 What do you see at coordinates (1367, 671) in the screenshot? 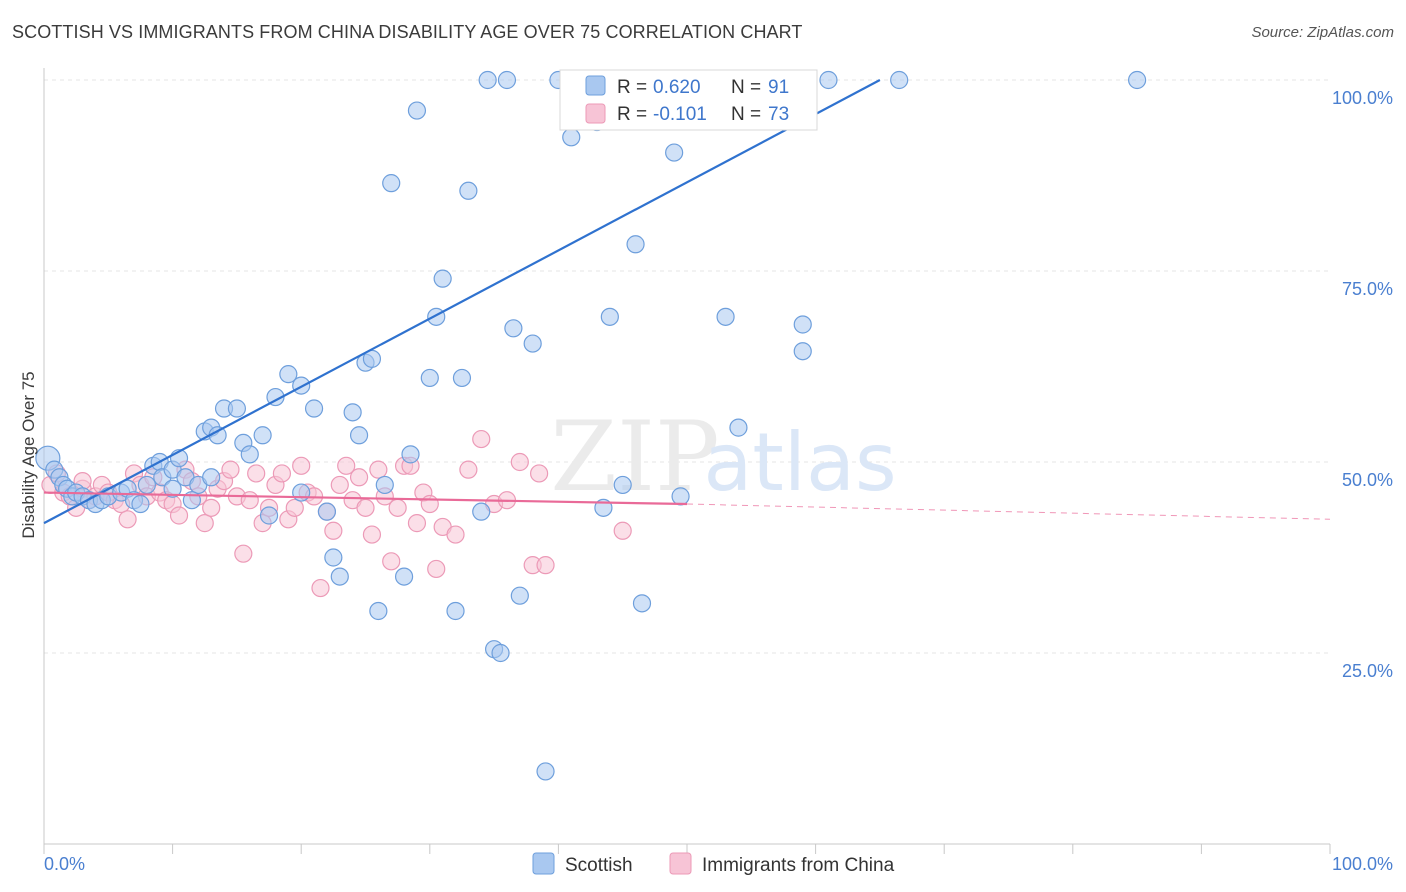
I see `y-tick-label-25: 25.0%` at bounding box center [1367, 671].